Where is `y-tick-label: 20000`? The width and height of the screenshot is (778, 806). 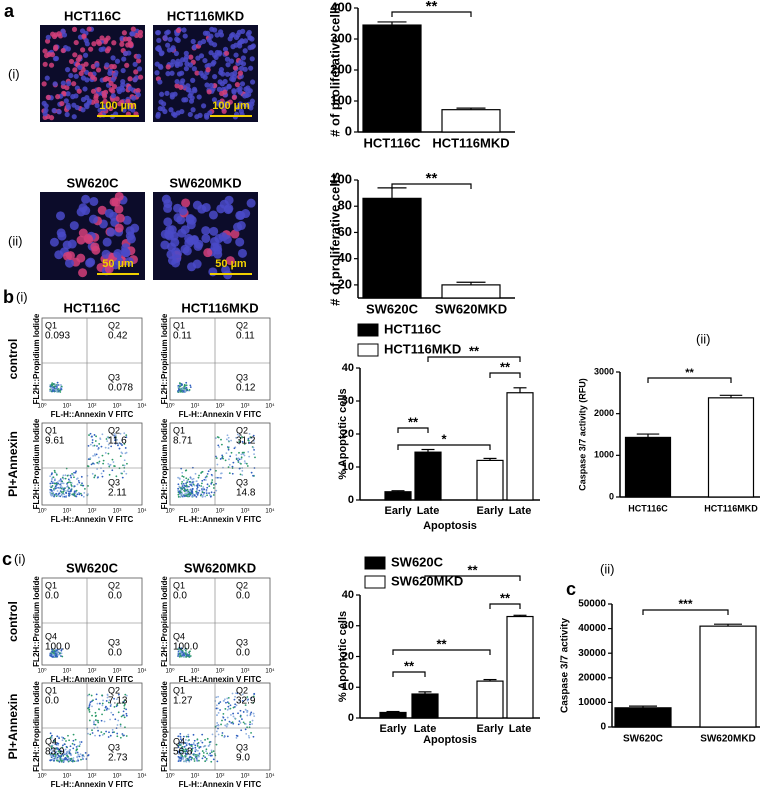 y-tick-label: 20000 is located at coordinates (592, 677).